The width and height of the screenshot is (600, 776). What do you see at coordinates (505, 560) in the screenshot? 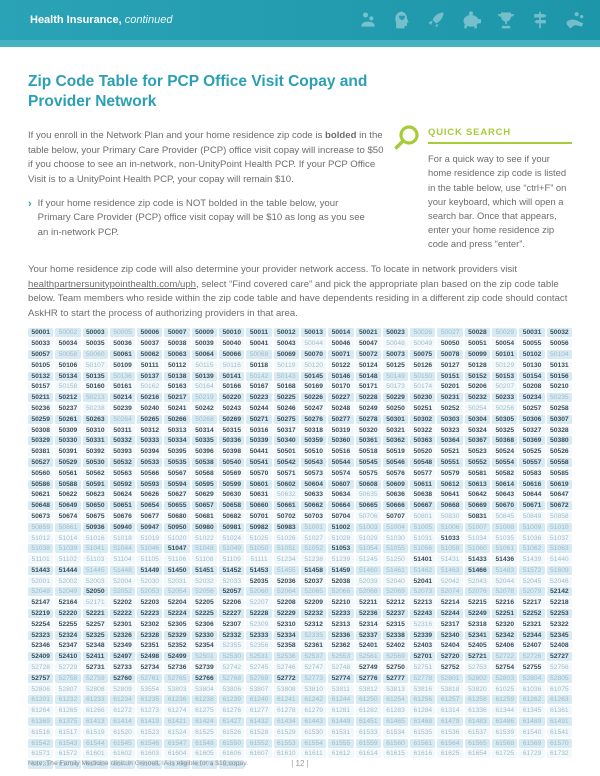
I see `zip-cell: 51436` at bounding box center [505, 560].